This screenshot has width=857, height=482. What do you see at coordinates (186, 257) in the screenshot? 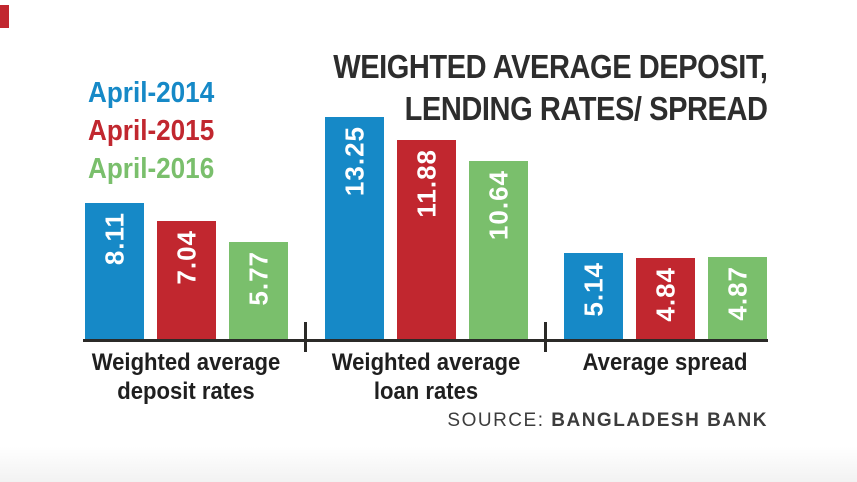
I see `bar-value-label: 7.04` at bounding box center [186, 257].